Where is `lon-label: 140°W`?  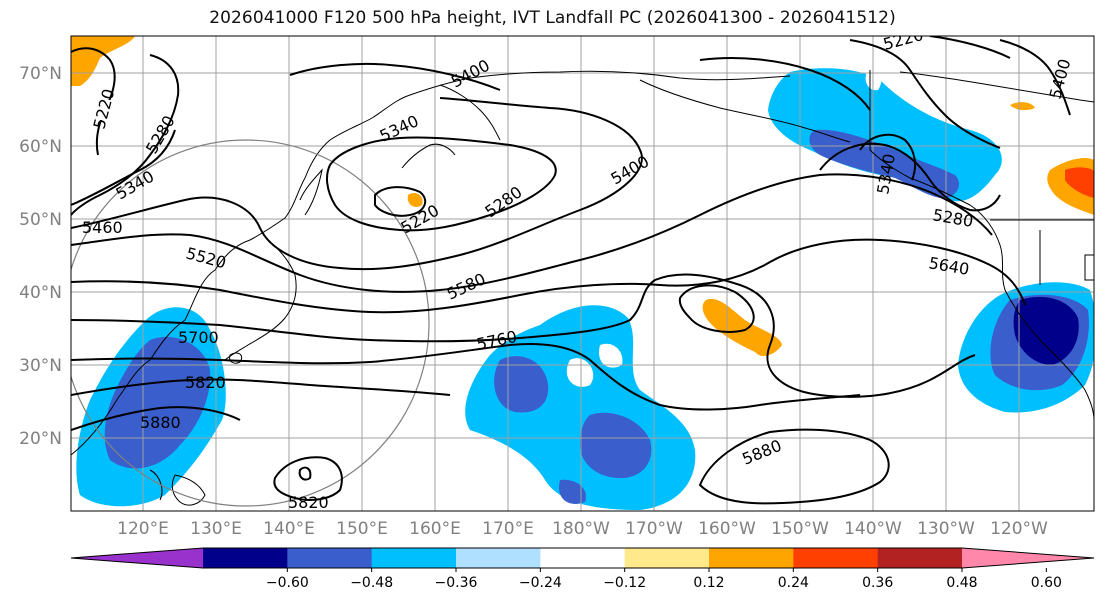 lon-label: 140°W is located at coordinates (873, 529).